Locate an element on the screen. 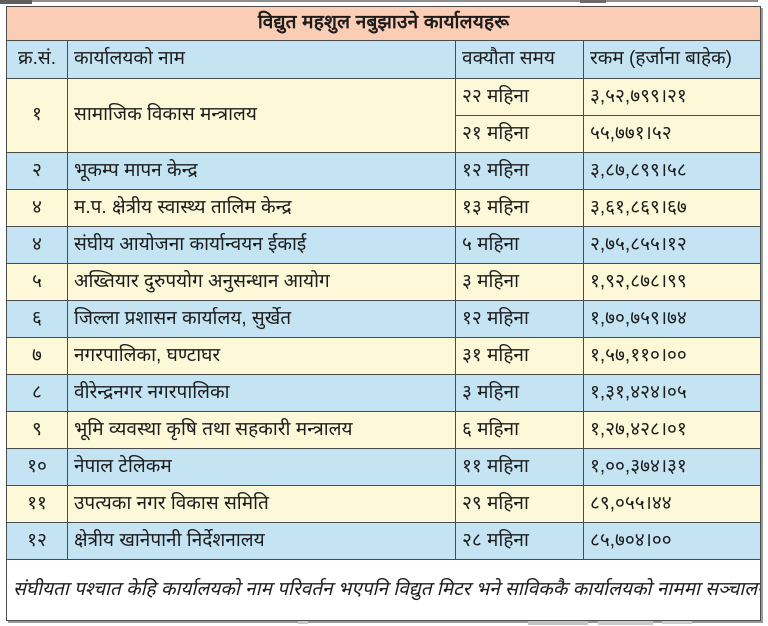 This screenshot has height=626, width=768. serial-cell: ७ is located at coordinates (37, 356).